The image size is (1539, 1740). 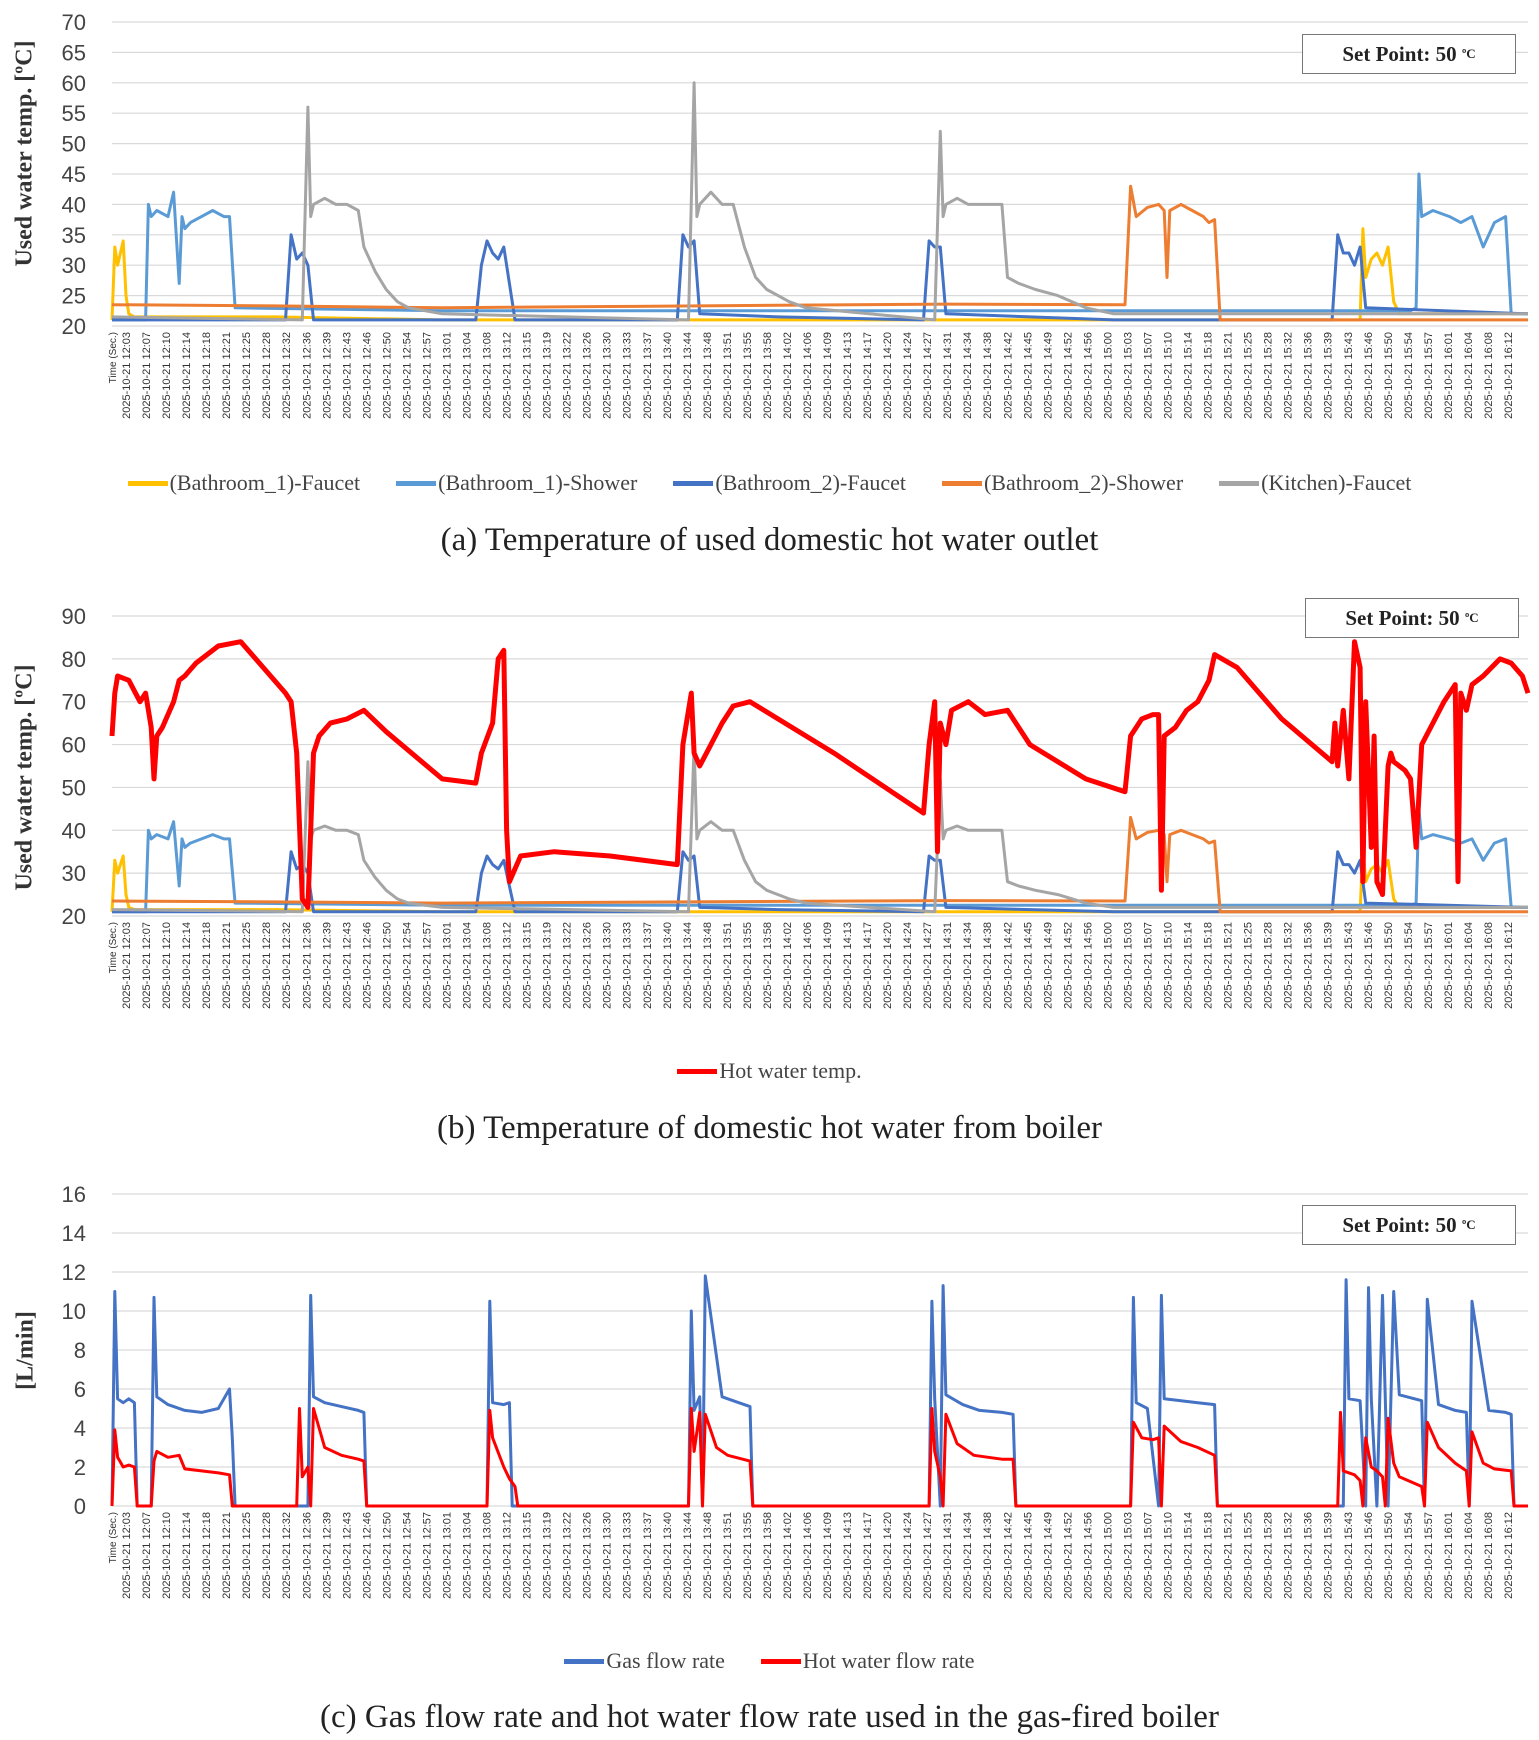 I want to click on panel-a-x-tick-label: 2025-10-21 13:04, so click(x=467, y=375).